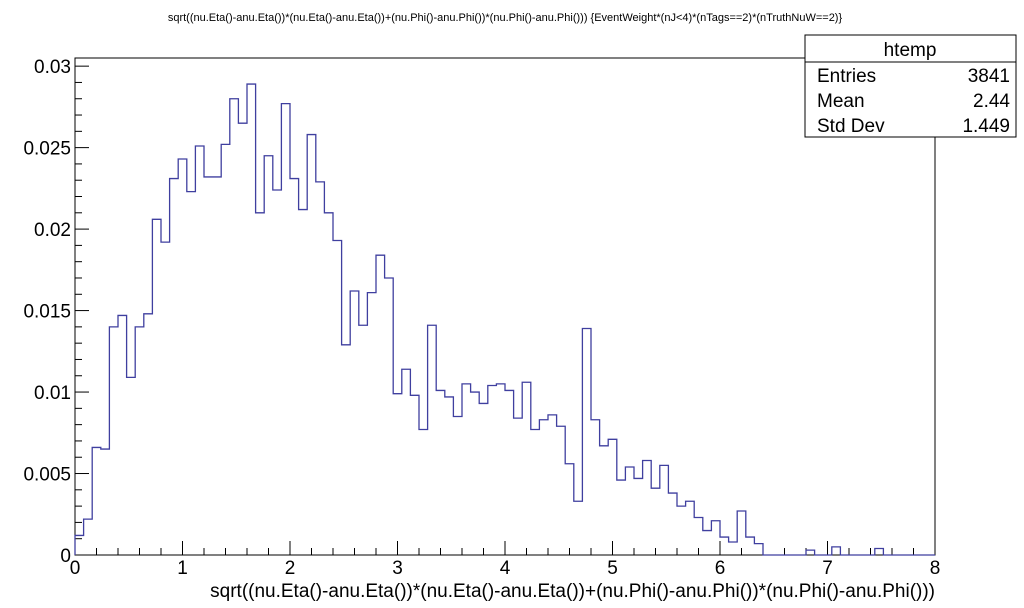 The image size is (1024, 608). I want to click on y-tick-label: 0.03, so click(52, 67).